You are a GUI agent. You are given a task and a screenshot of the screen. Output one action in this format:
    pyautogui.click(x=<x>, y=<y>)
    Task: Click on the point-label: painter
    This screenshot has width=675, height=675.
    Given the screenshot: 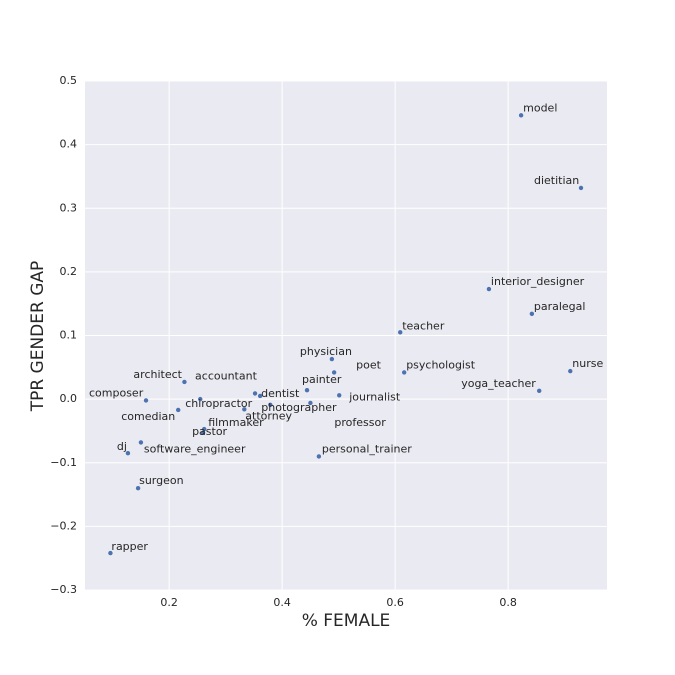 What is the action you would take?
    pyautogui.click(x=322, y=379)
    